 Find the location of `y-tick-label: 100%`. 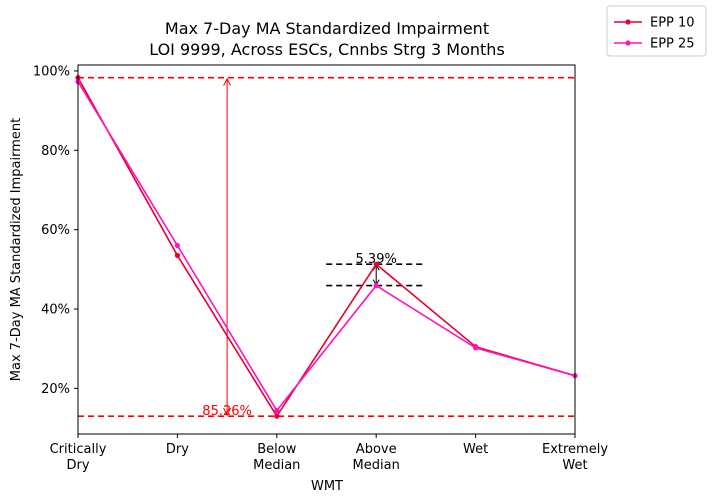

y-tick-label: 100% is located at coordinates (51, 71).